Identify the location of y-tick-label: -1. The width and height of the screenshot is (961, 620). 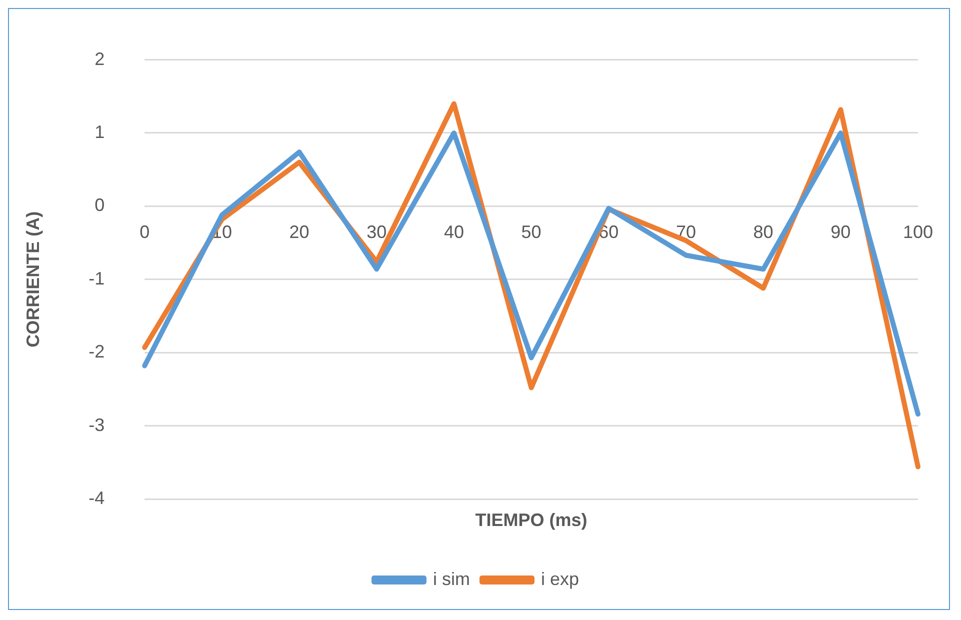
(96, 278).